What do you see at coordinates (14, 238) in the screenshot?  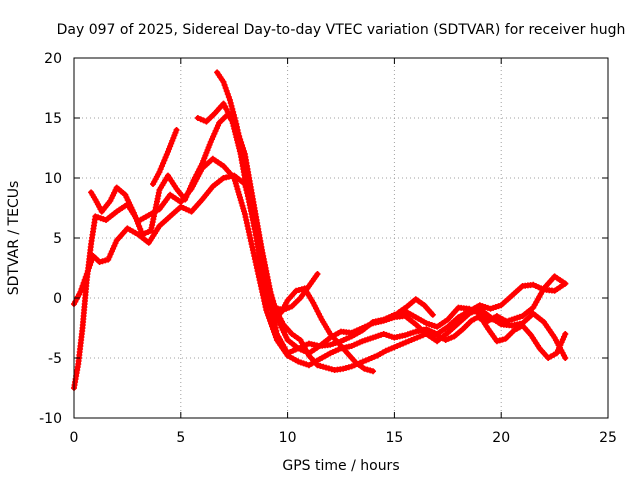 I see `y-axis-title: SDTVAR / TECUs` at bounding box center [14, 238].